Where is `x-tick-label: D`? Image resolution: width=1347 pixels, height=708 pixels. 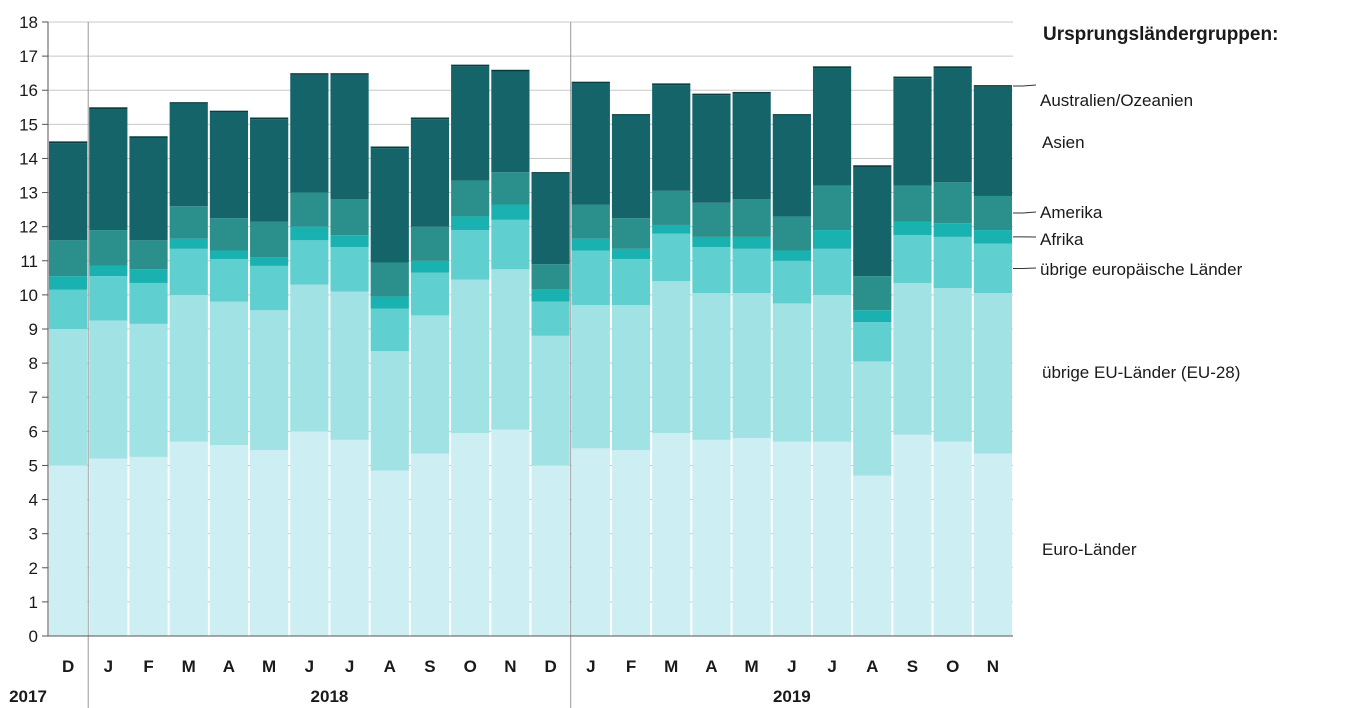
x-tick-label: D is located at coordinates (550, 666).